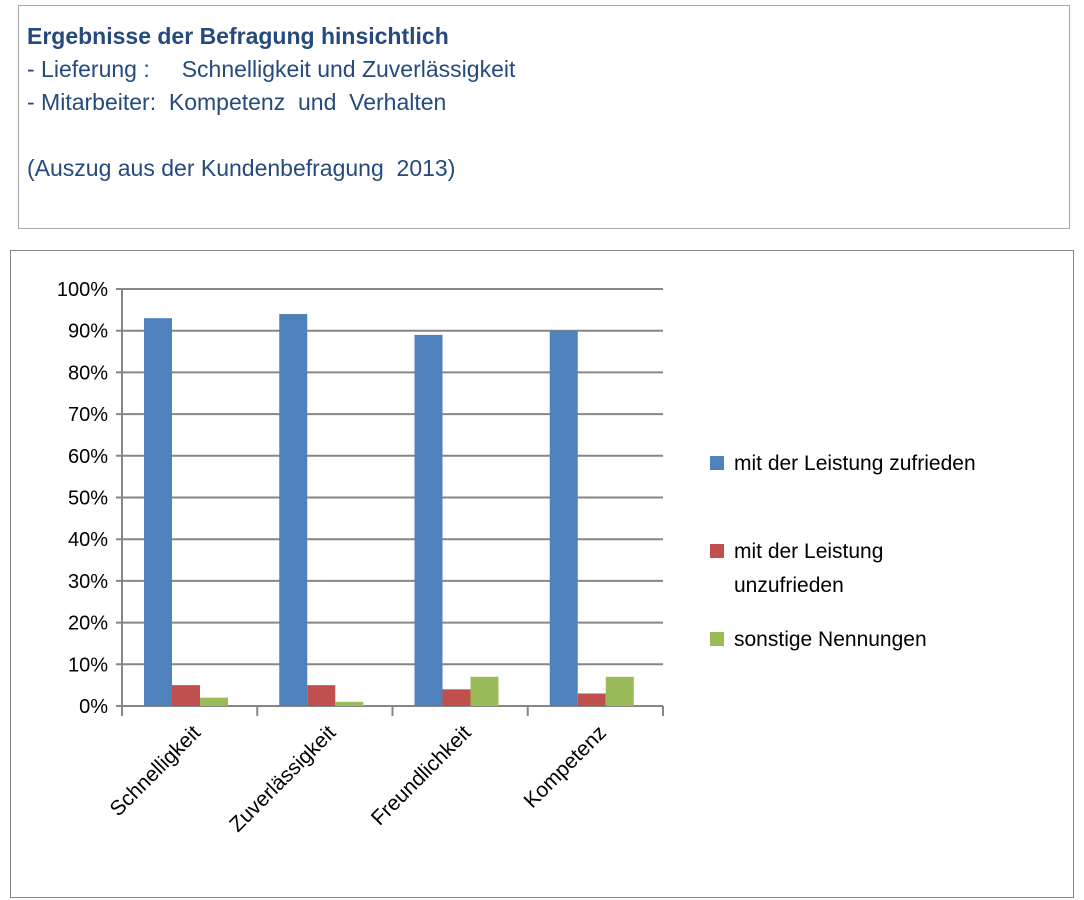 This screenshot has width=1084, height=900. Describe the element at coordinates (808, 568) in the screenshot. I see `legend-label: mit der Leistung unzufrieden` at that location.